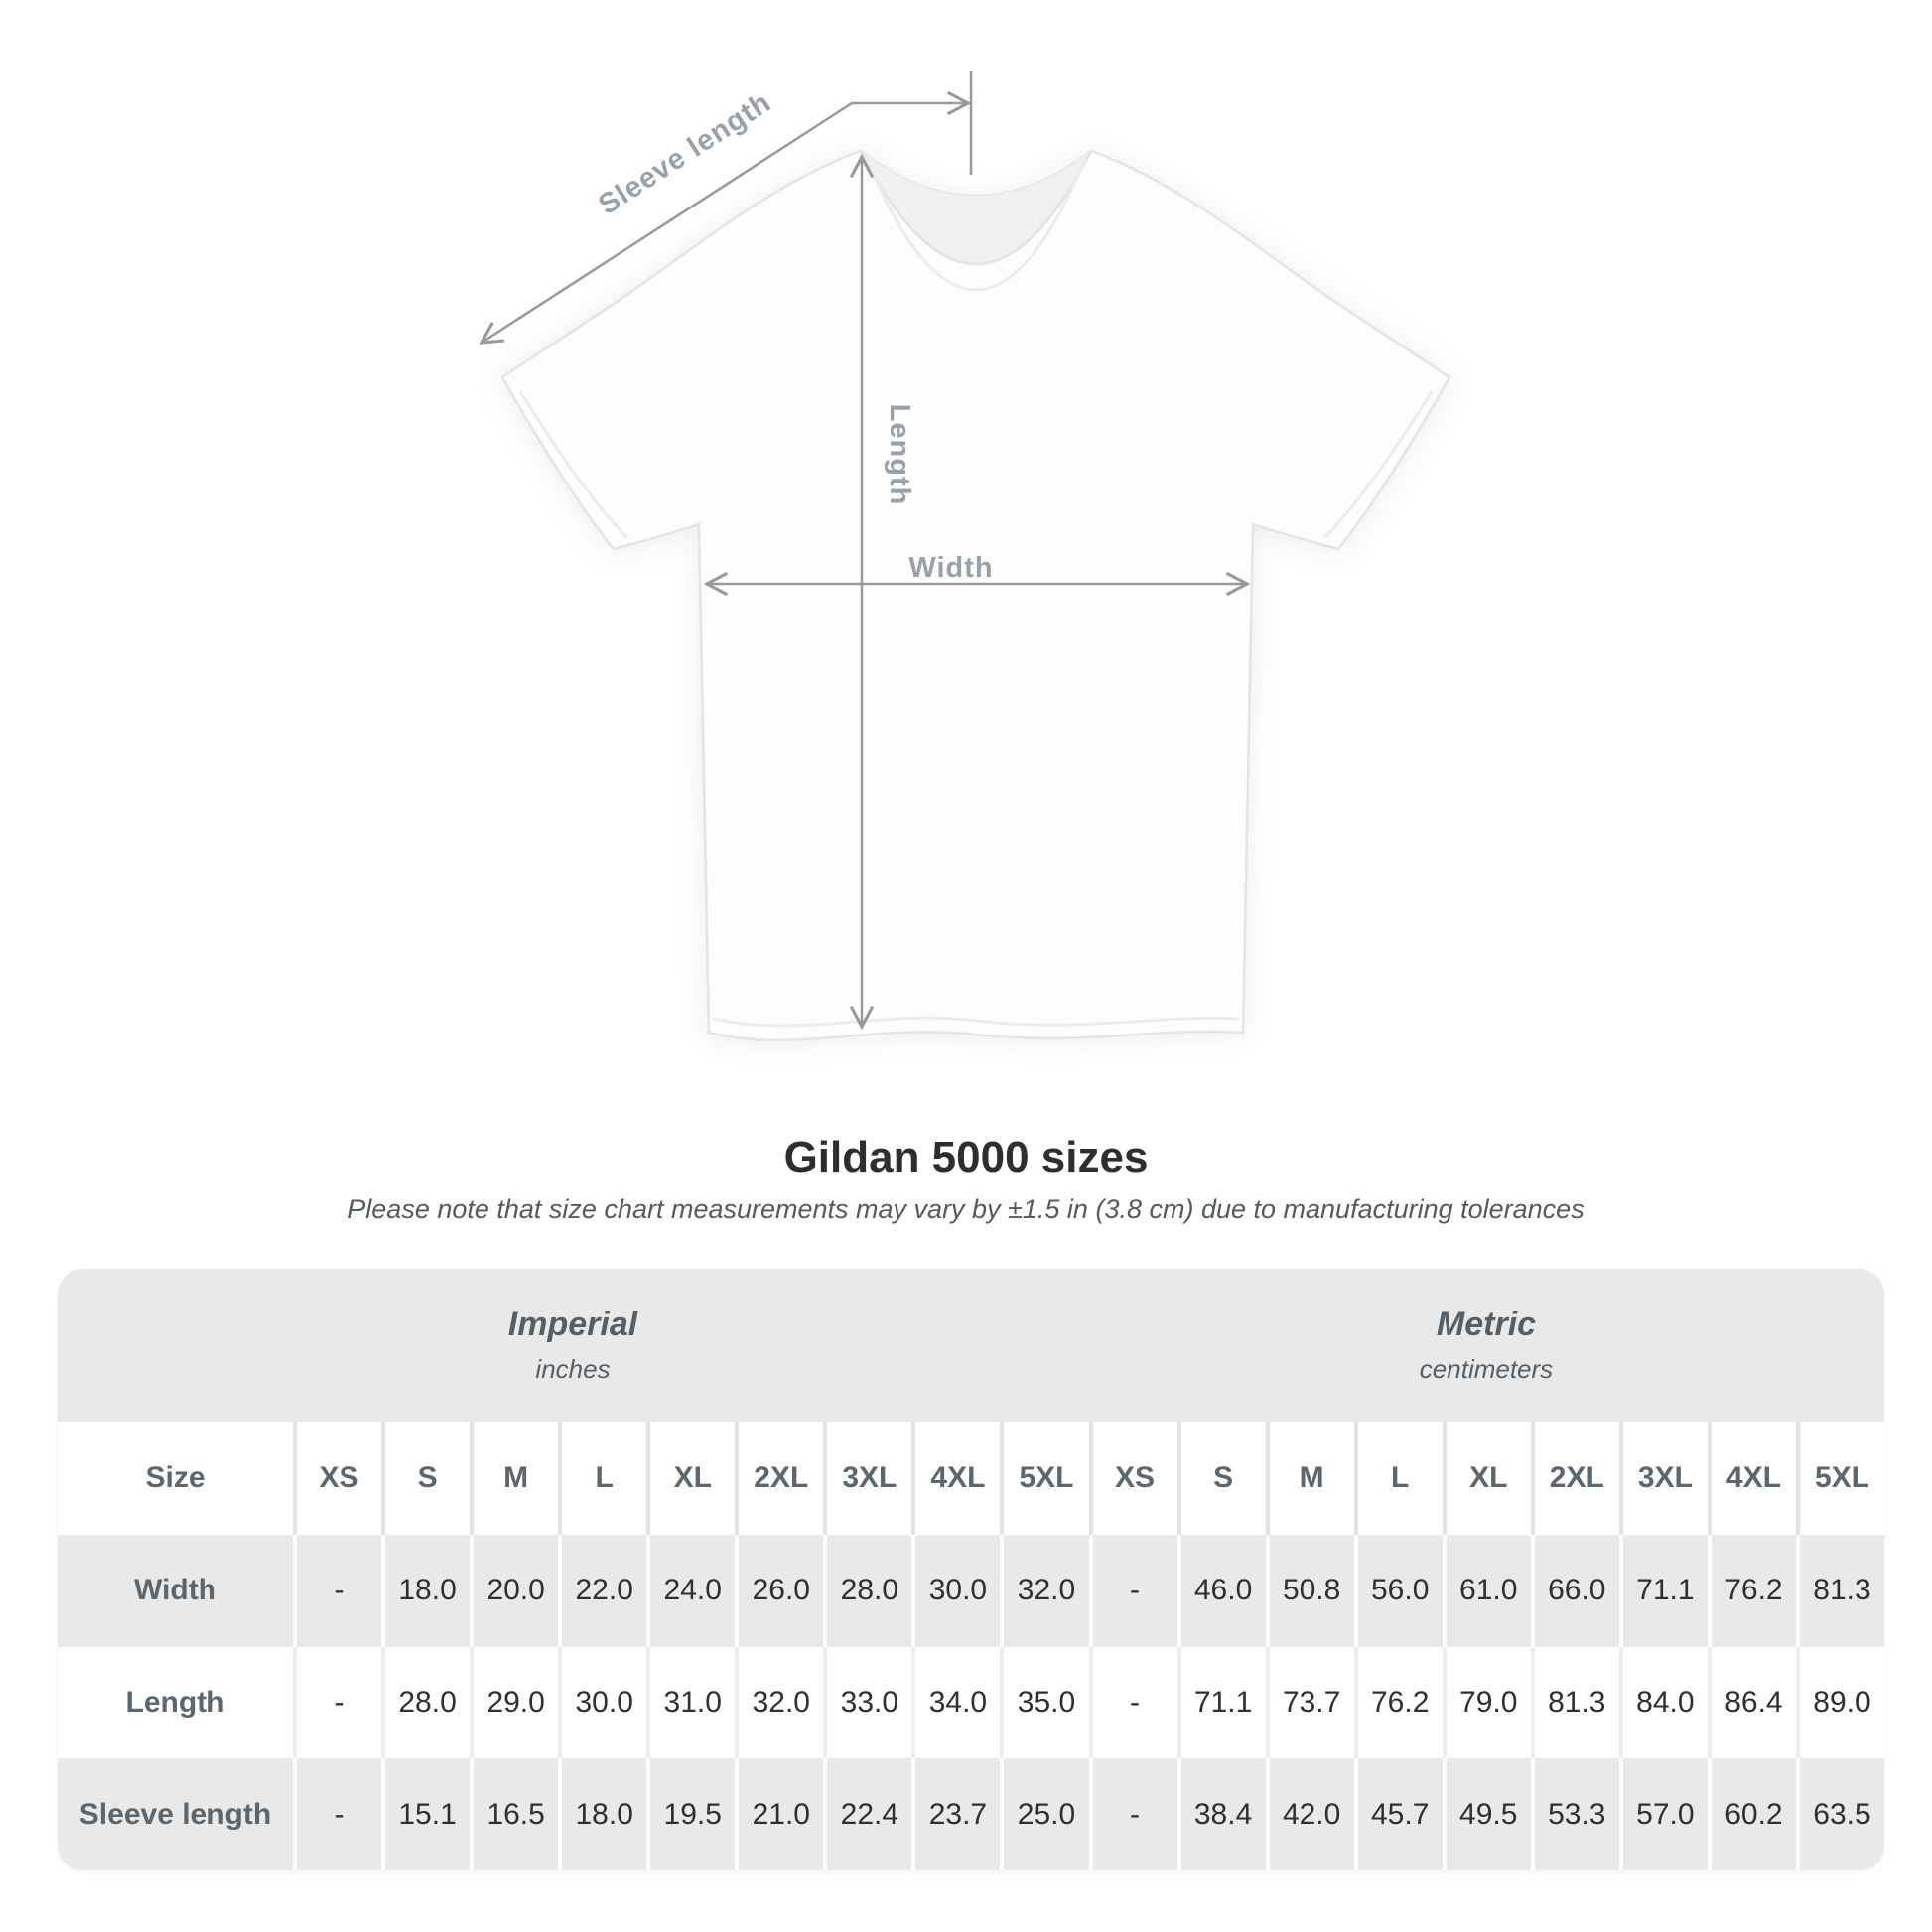 The height and width of the screenshot is (1932, 1932). I want to click on metric-group-header: Metric centimeters, so click(1486, 1345).